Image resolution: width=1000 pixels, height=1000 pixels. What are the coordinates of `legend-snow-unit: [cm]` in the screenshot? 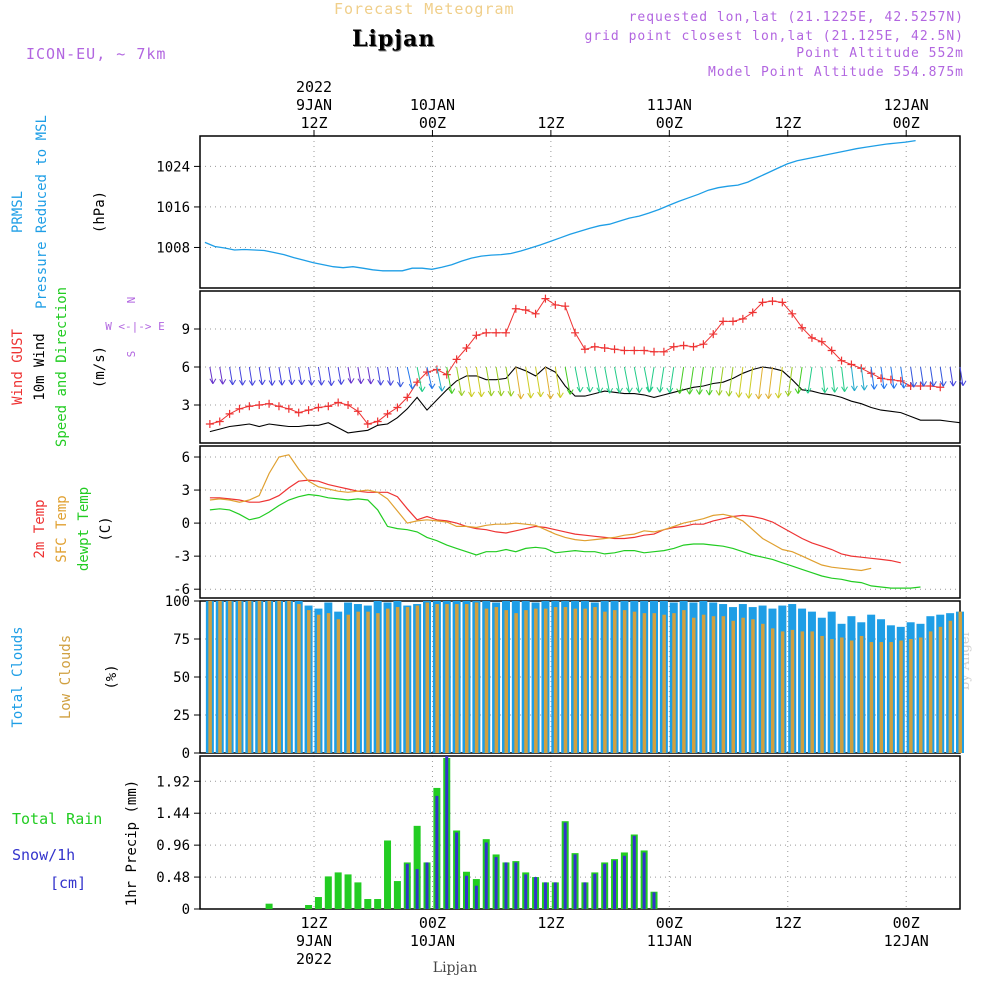 It's located at (68, 883).